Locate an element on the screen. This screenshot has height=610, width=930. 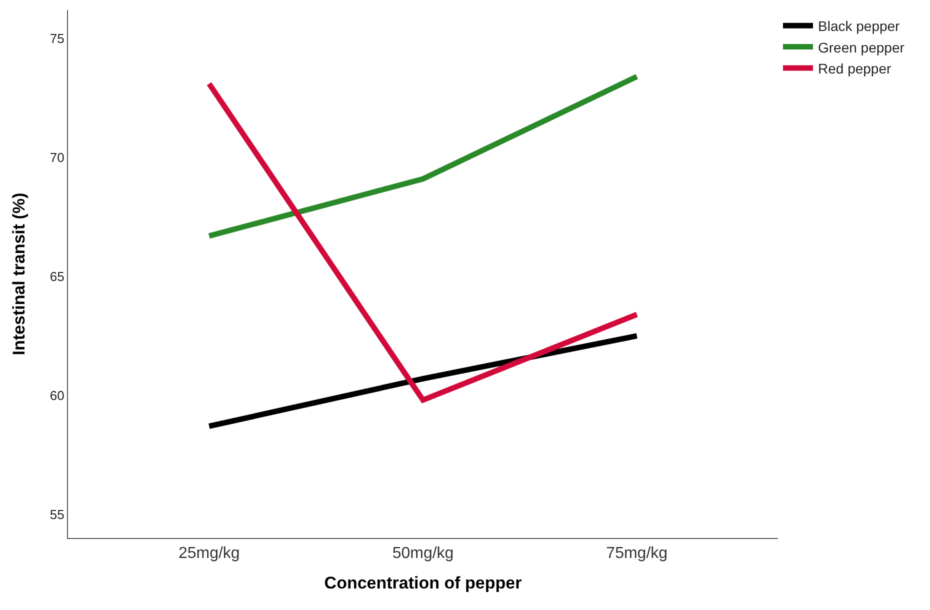
y-tick-label: 65 is located at coordinates (57, 276).